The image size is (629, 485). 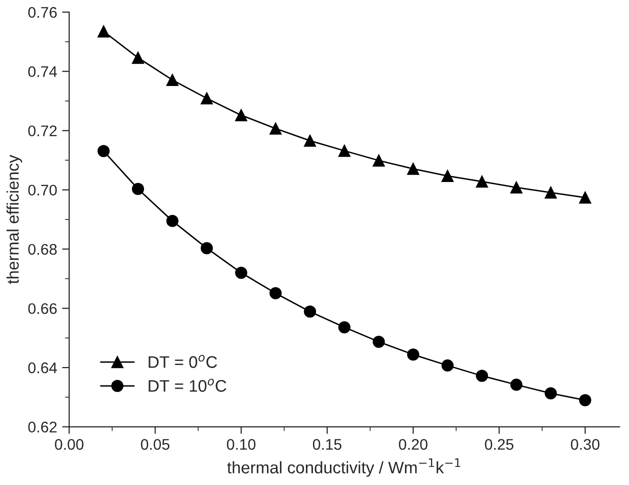 I want to click on y-tick-label: 0.70, so click(x=42, y=190).